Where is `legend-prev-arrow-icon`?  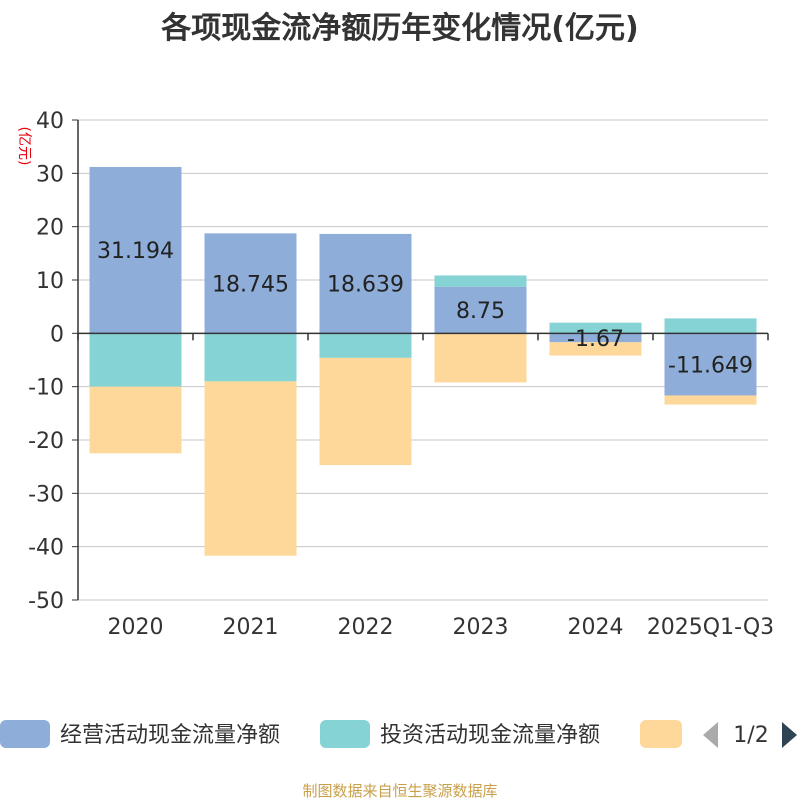 legend-prev-arrow-icon is located at coordinates (710, 735).